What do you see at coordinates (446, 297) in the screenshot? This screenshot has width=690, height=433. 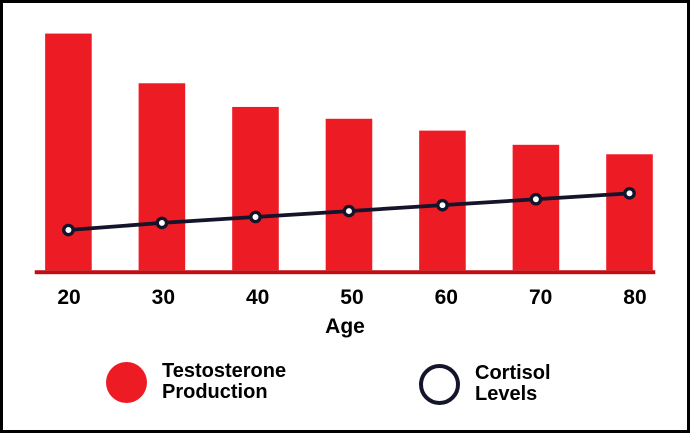 I see `x-tick-label-60: 60` at bounding box center [446, 297].